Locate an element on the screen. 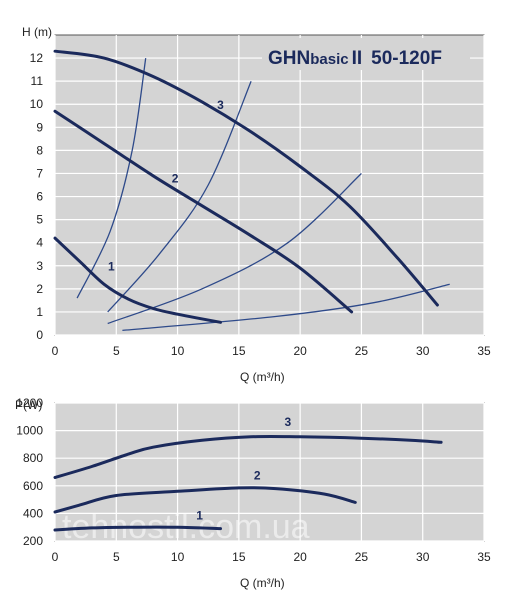  y-tick-label: 3 is located at coordinates (39, 266).